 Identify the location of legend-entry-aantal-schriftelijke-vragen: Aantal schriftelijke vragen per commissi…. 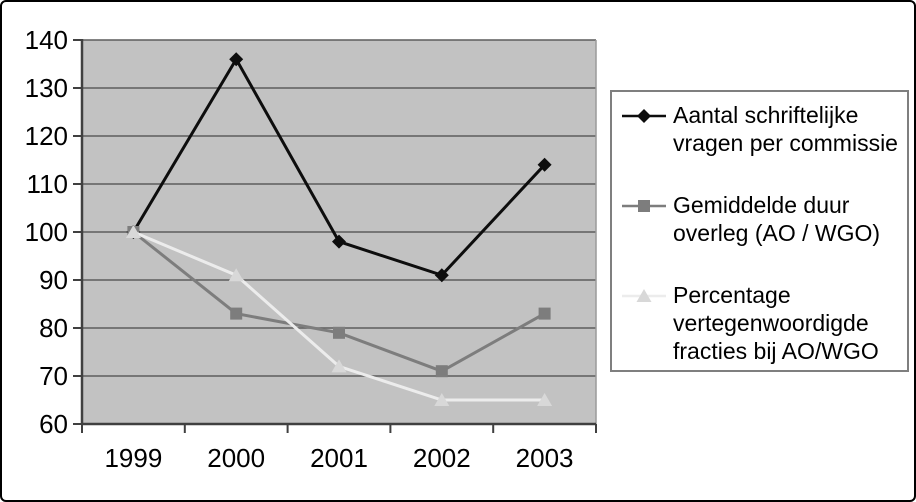
(761, 129).